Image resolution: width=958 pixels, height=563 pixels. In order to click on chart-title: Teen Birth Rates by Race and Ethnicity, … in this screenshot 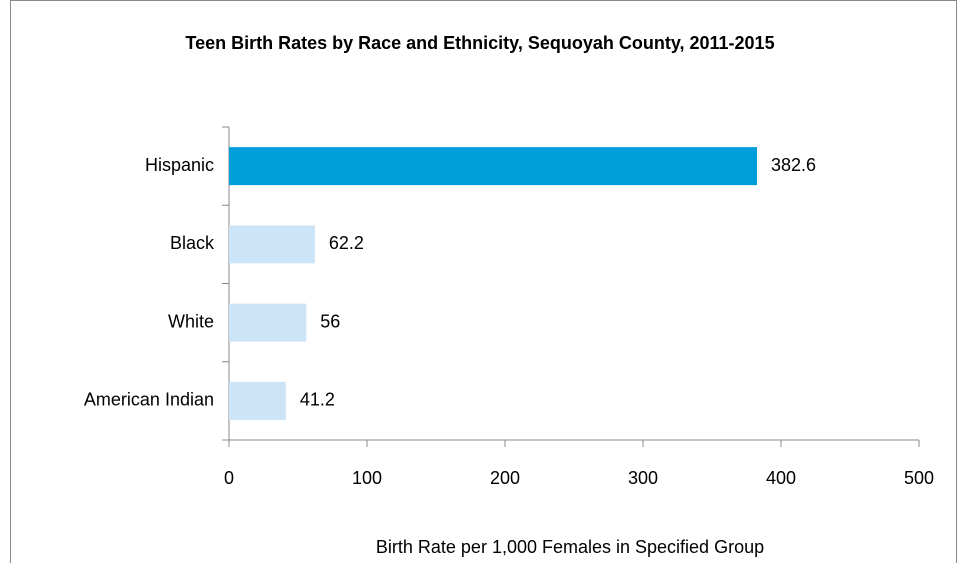, I will do `click(480, 43)`.